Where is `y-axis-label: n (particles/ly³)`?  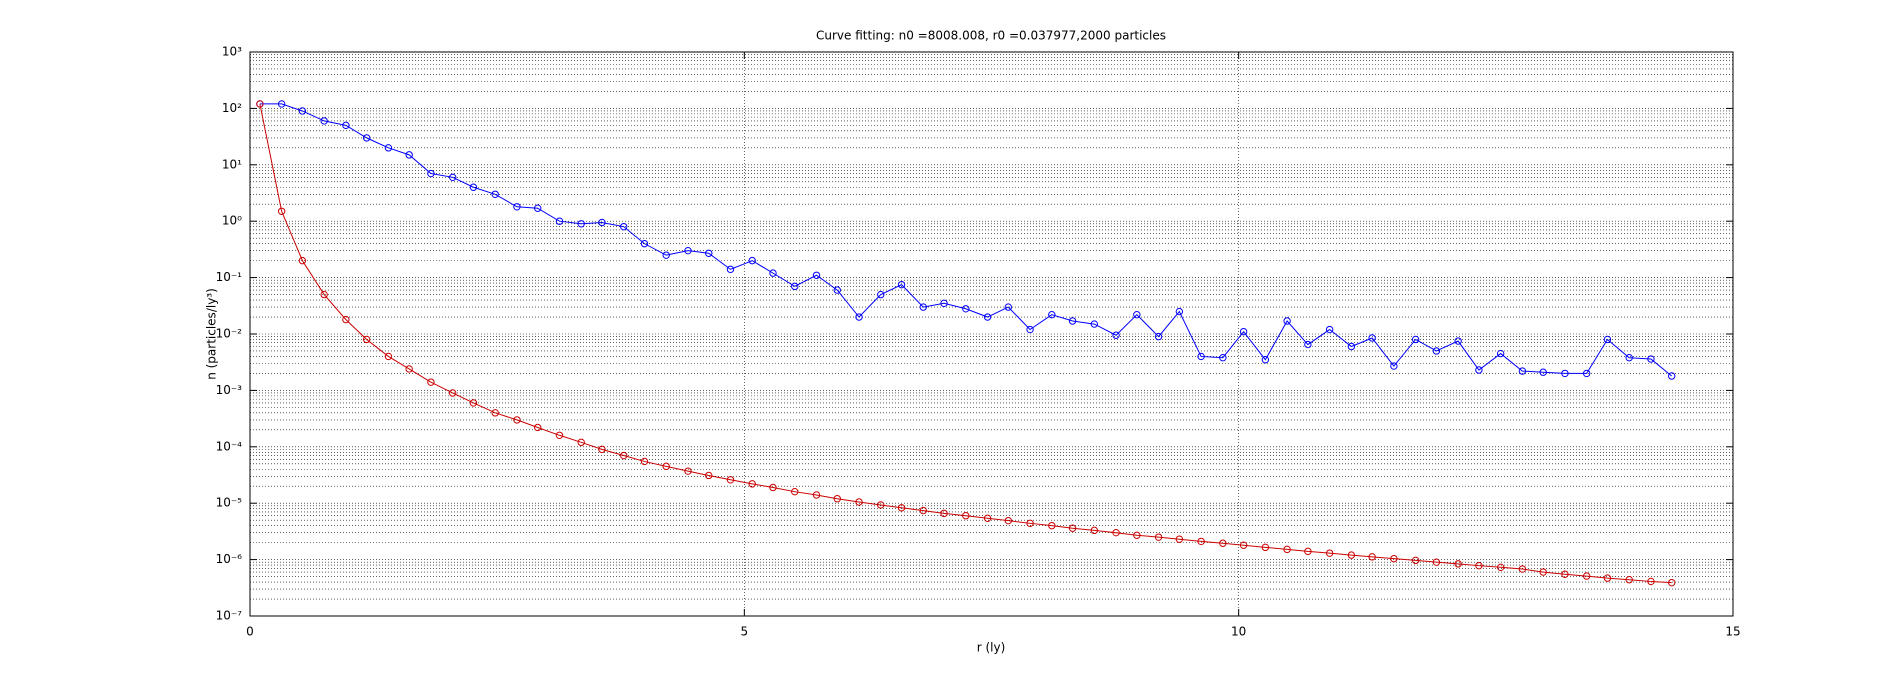
y-axis-label: n (particles/ly³) is located at coordinates (212, 334).